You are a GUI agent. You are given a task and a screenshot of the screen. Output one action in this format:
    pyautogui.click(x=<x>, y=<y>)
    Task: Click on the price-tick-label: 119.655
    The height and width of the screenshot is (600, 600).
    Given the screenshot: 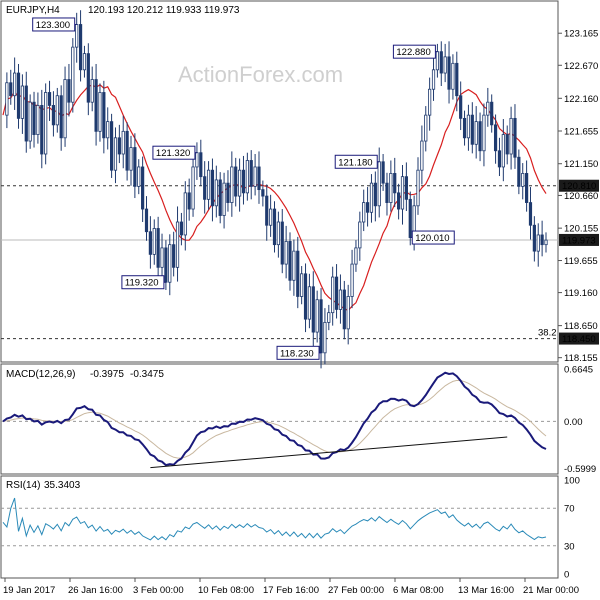 What is the action you would take?
    pyautogui.click(x=581, y=261)
    